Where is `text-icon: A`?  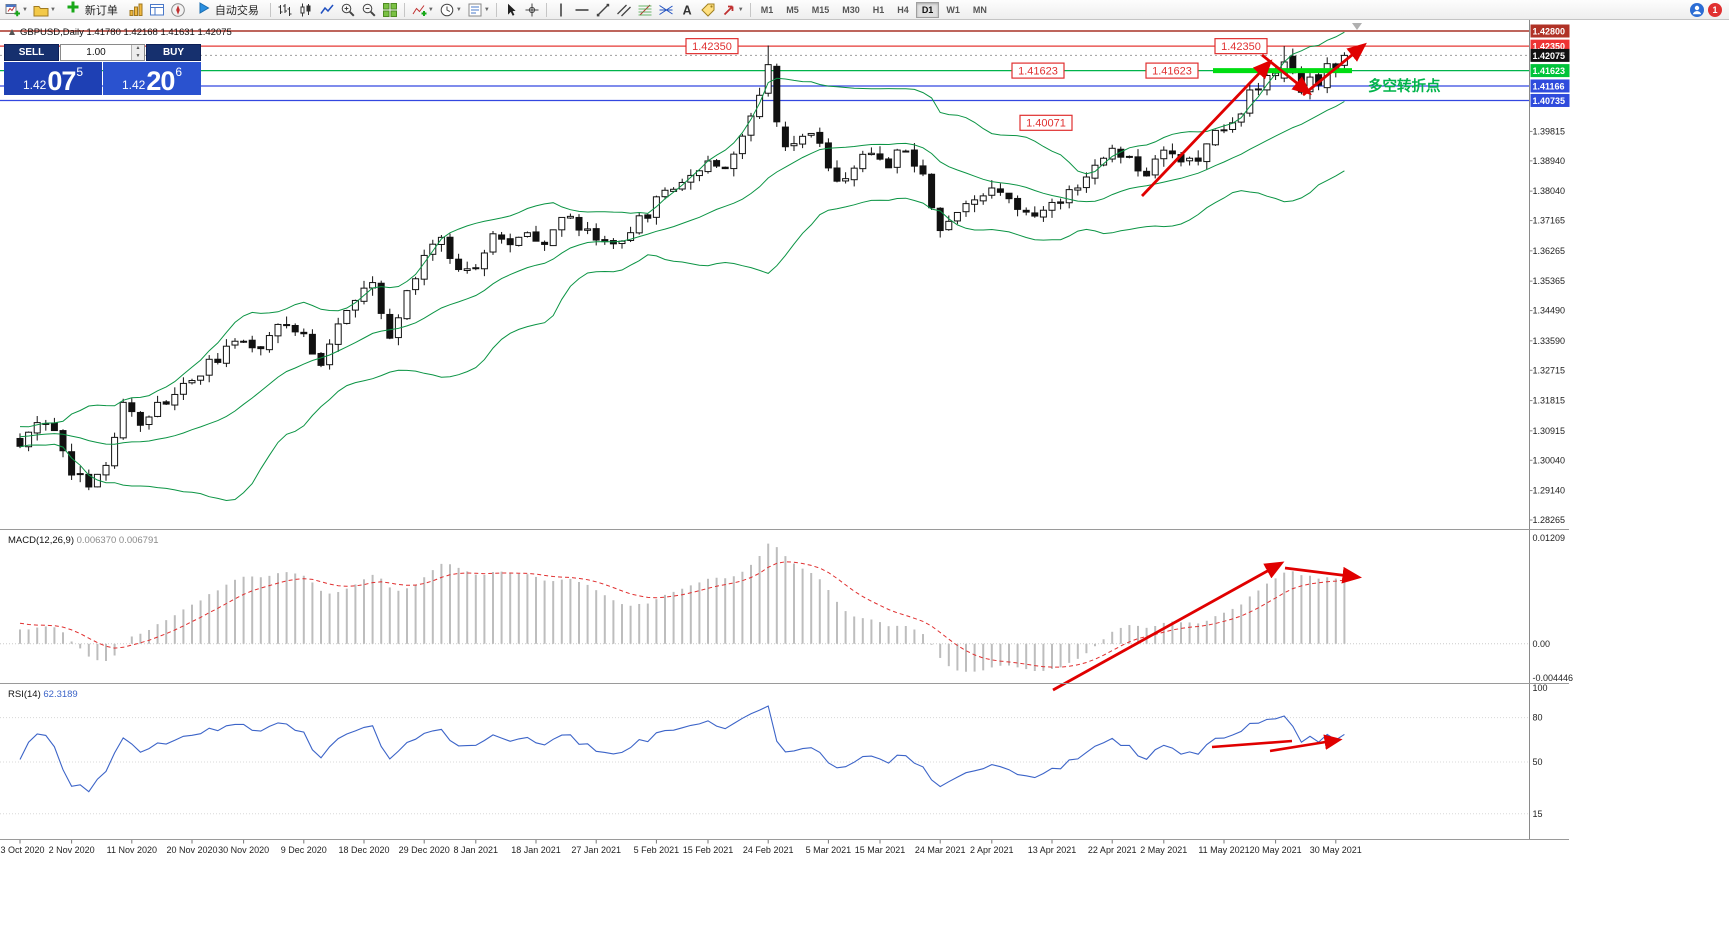
text-icon: A is located at coordinates (687, 10).